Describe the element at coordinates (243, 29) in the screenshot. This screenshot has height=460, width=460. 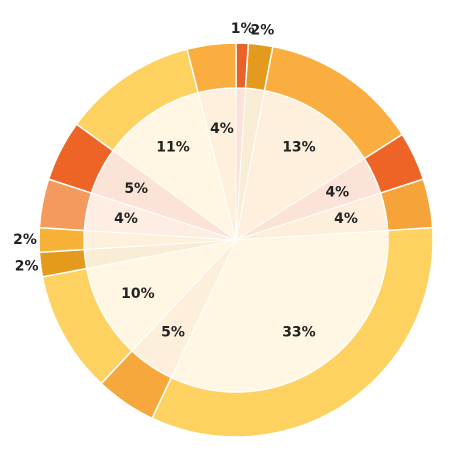
I see `data-label: 1%` at that location.